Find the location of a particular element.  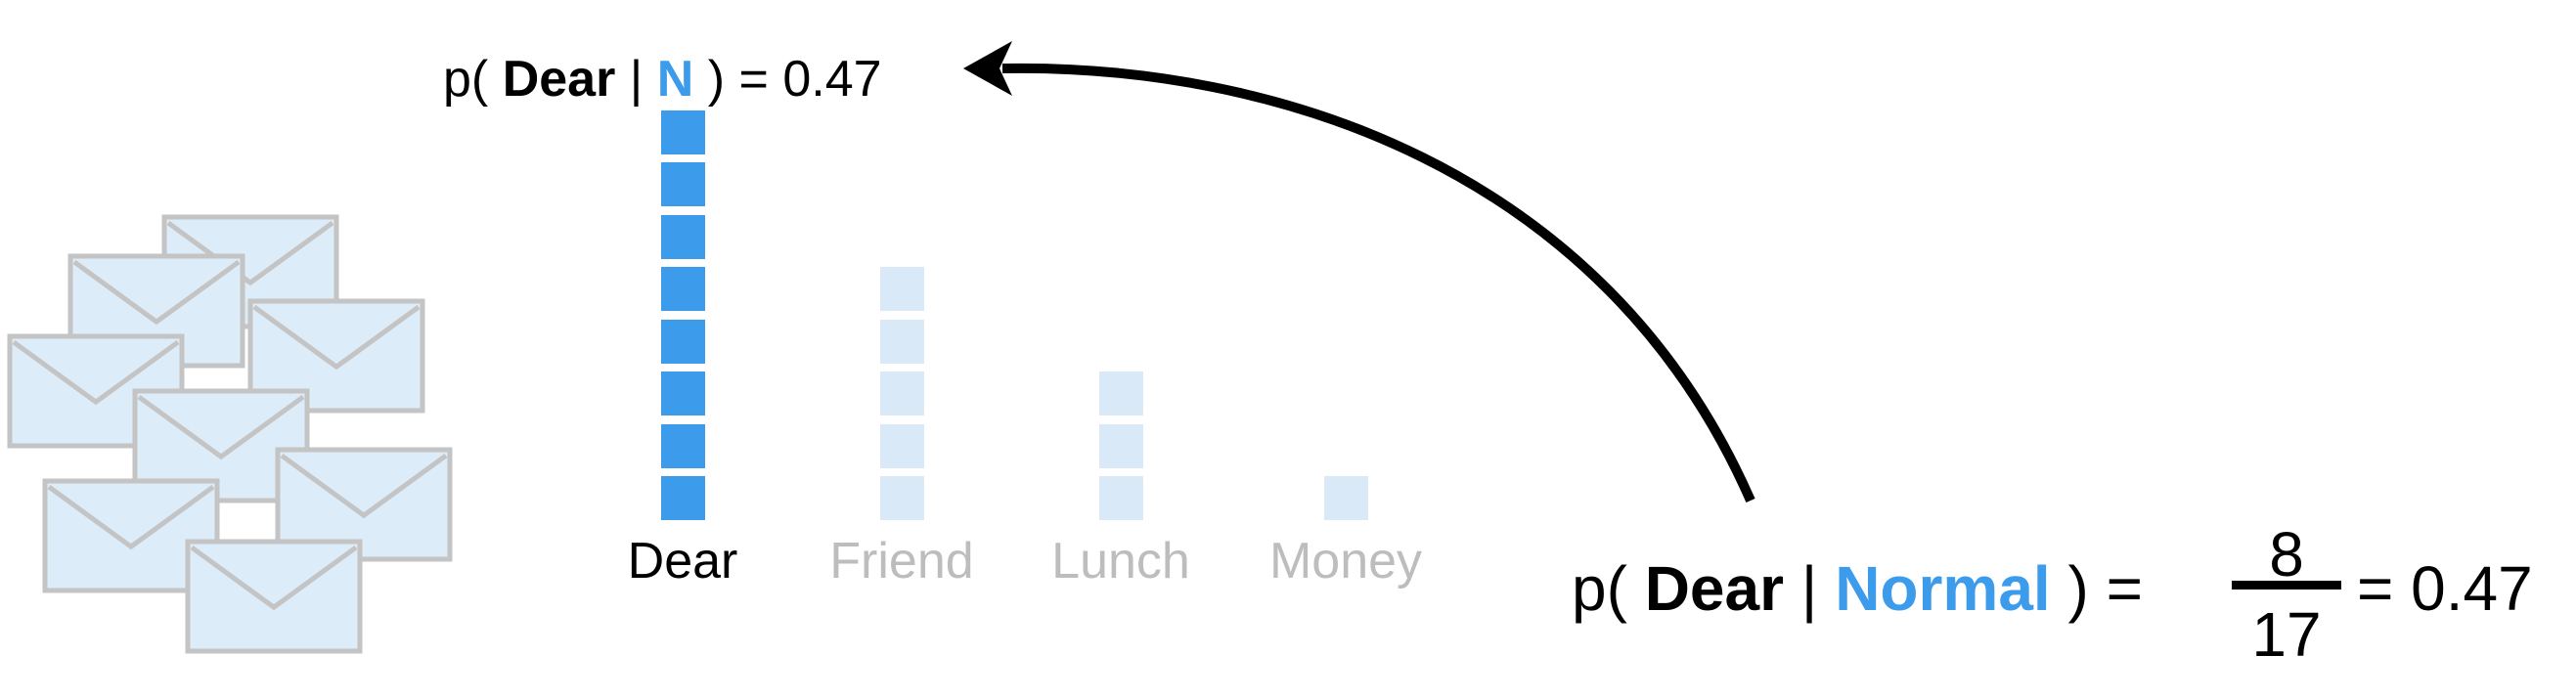

arrow-head is located at coordinates (987, 68).